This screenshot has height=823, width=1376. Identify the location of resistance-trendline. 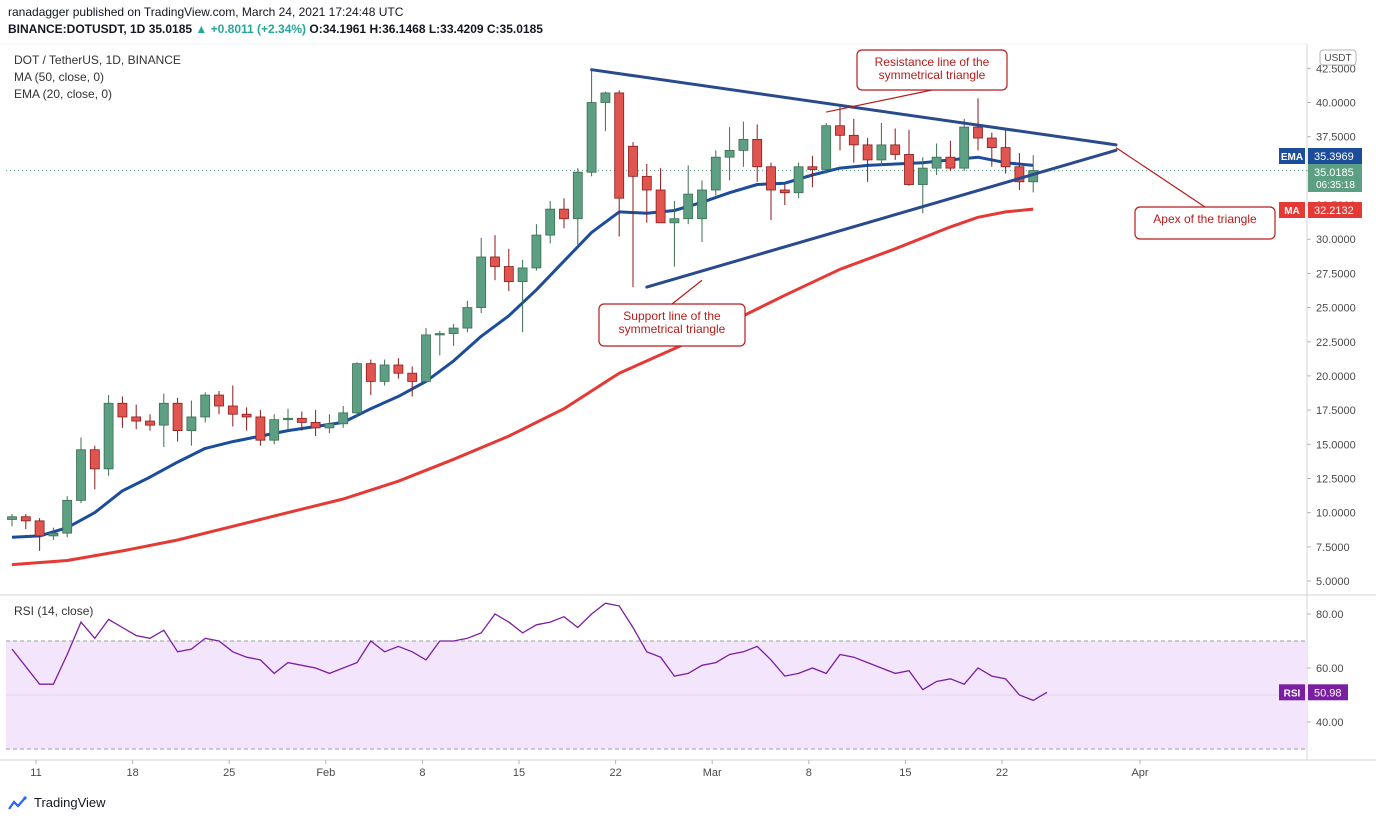
(854, 107).